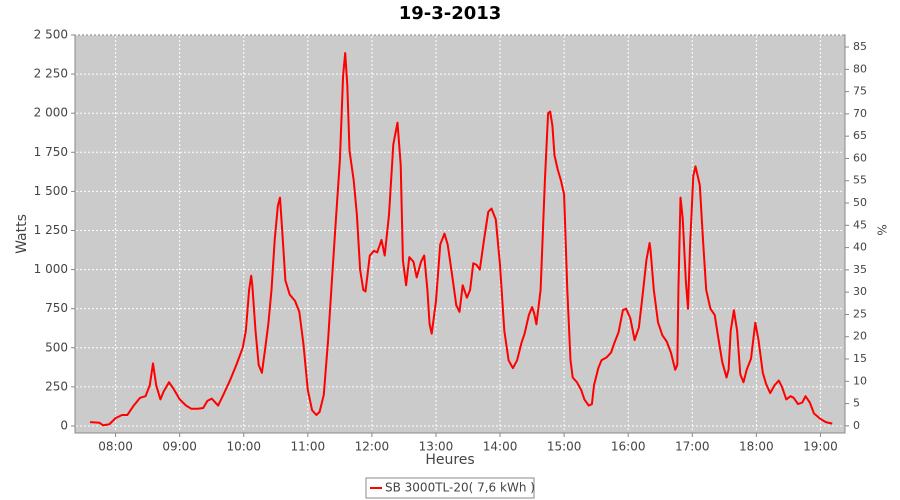  I want to click on x-tick-label: 15:00, so click(564, 447).